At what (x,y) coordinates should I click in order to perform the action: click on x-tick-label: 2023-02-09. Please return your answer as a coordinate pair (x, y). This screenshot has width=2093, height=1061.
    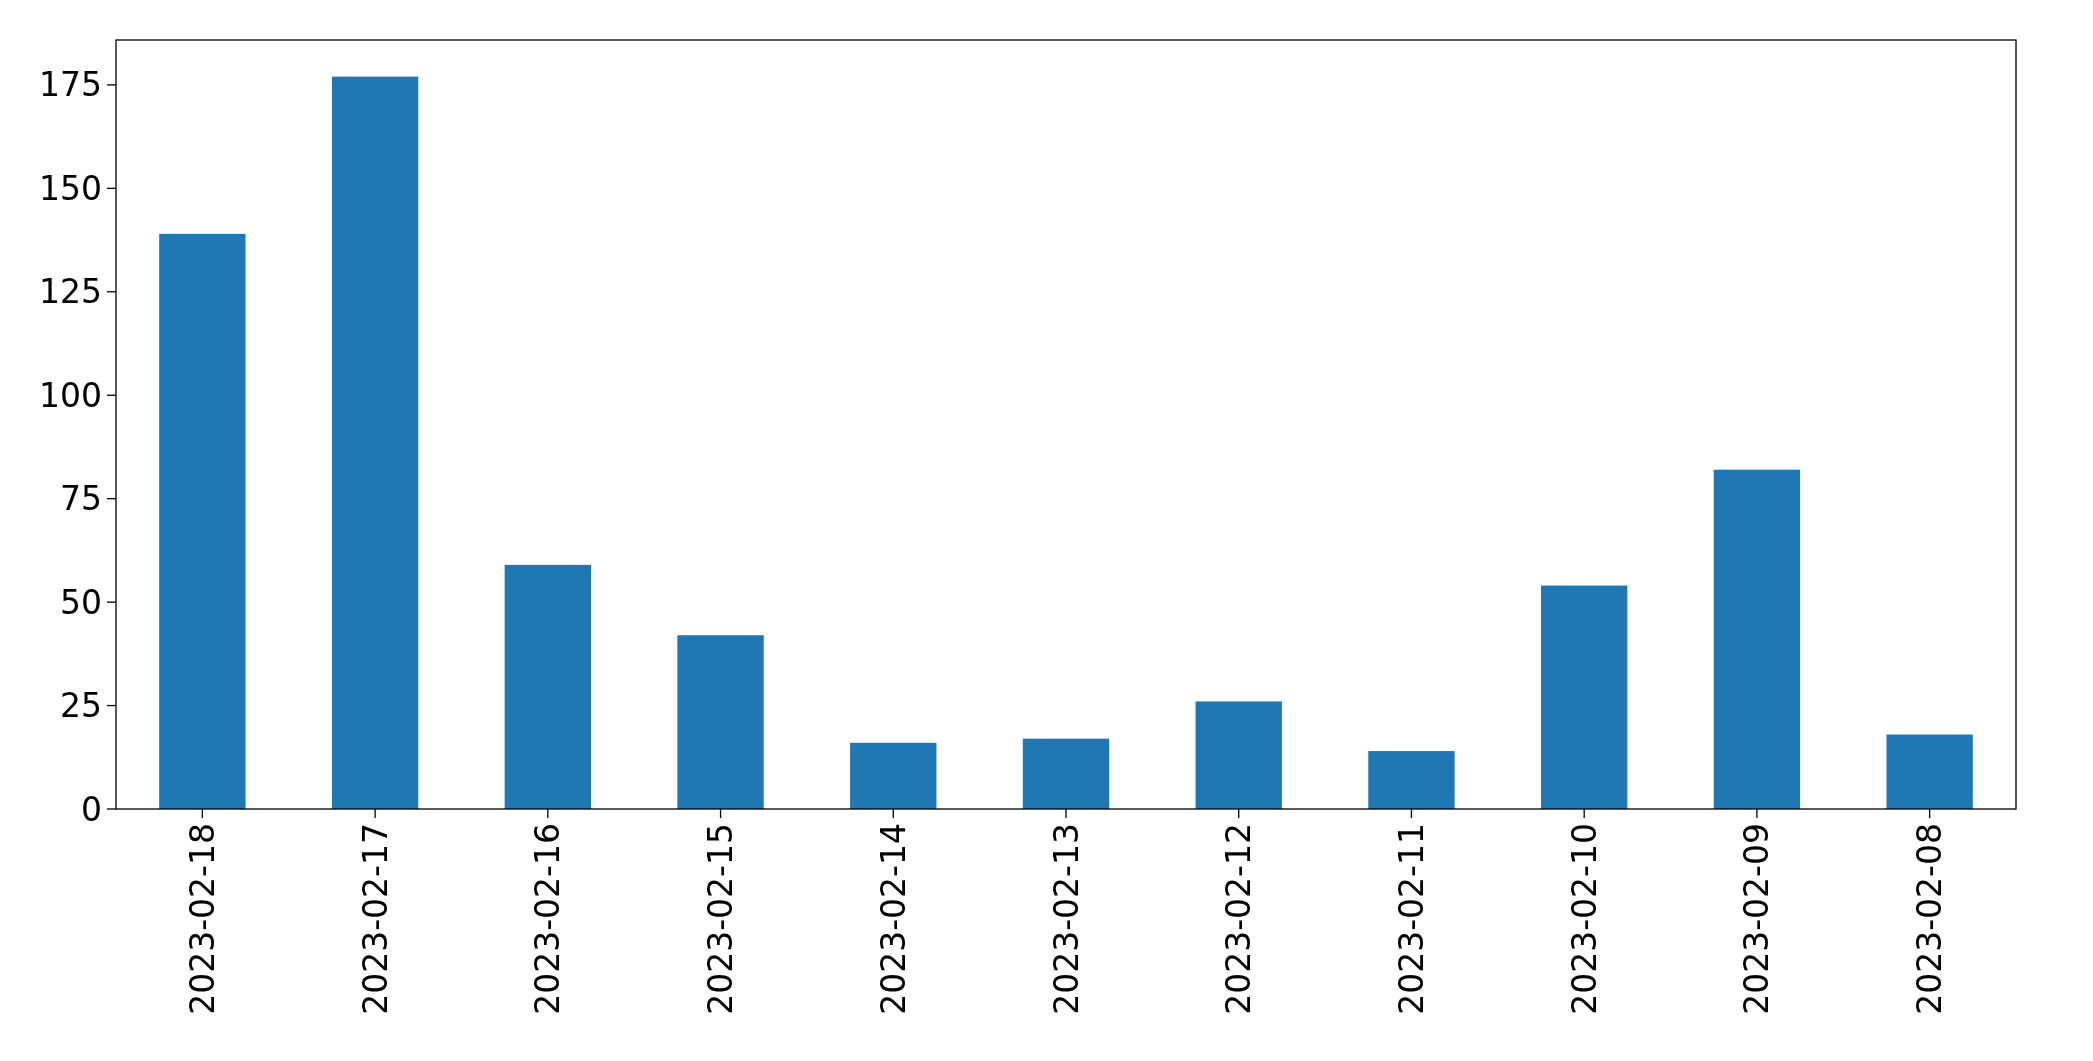
    Looking at the image, I should click on (1757, 919).